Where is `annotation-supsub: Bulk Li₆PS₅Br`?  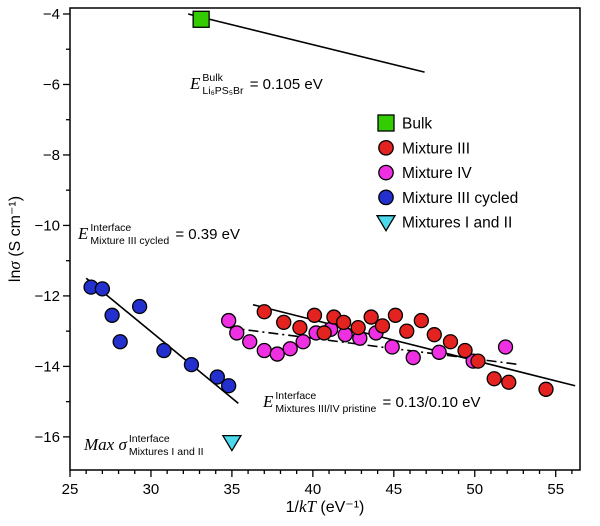
annotation-supsub: Bulk Li₆PS₅Br is located at coordinates (222, 85).